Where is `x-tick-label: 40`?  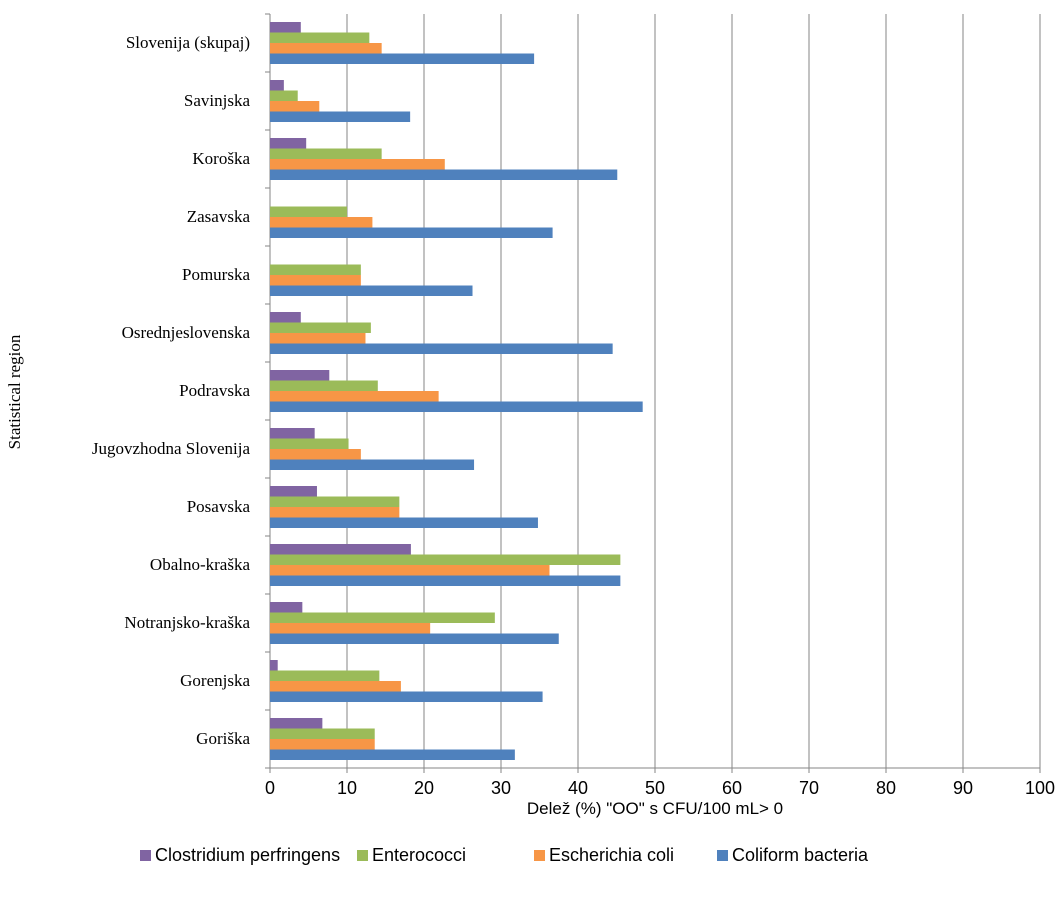 x-tick-label: 40 is located at coordinates (578, 788).